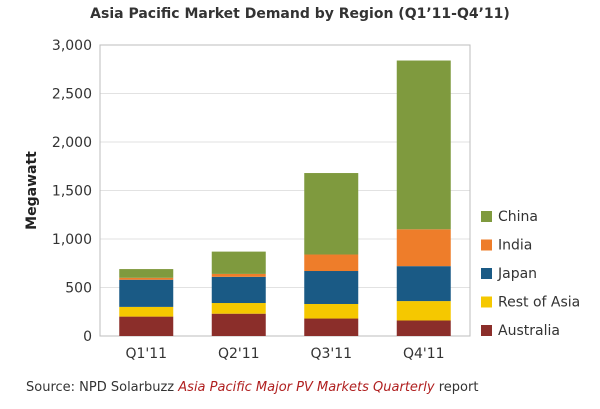 This screenshot has width=600, height=409. Describe the element at coordinates (306, 387) in the screenshot. I see `source-report-name: Asia Pacific Major PV Markets Quarterly` at that location.